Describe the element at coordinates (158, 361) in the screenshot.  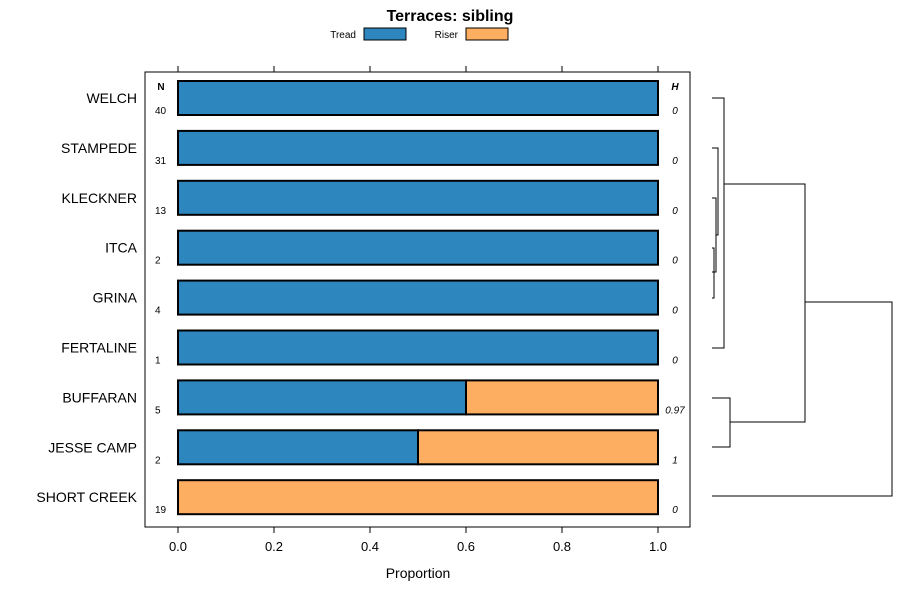
I see `n-value: 1` at that location.